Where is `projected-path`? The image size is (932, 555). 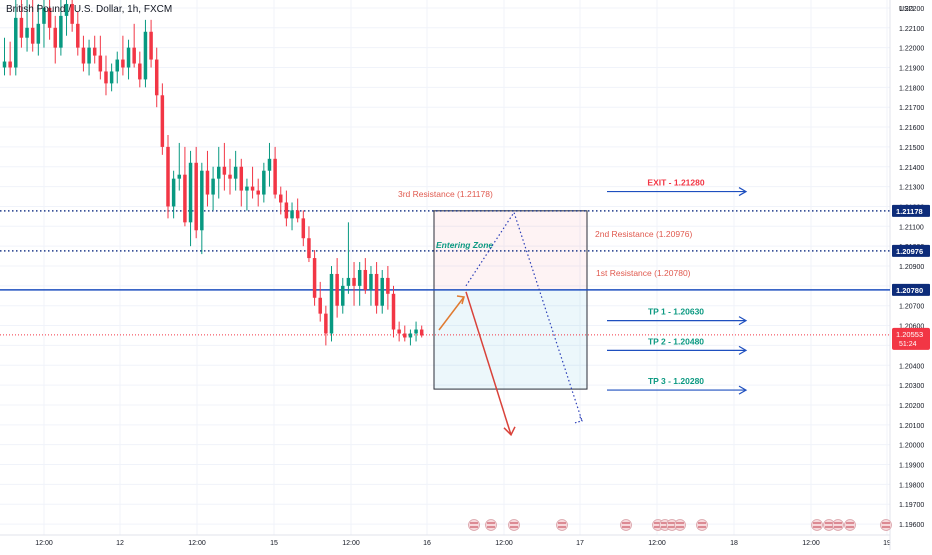
projected-path is located at coordinates (524, 316).